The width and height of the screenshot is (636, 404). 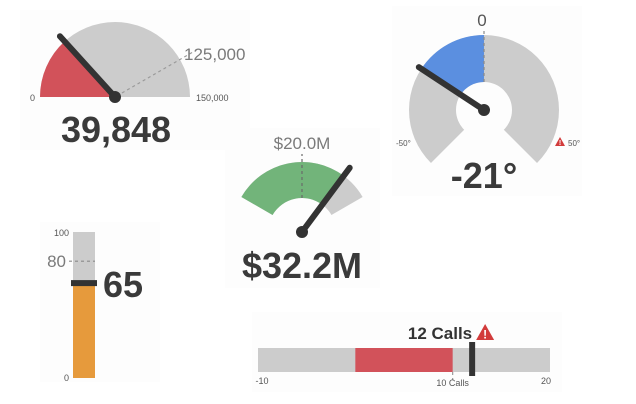 I want to click on max-tick-label: 20, so click(x=546, y=381).